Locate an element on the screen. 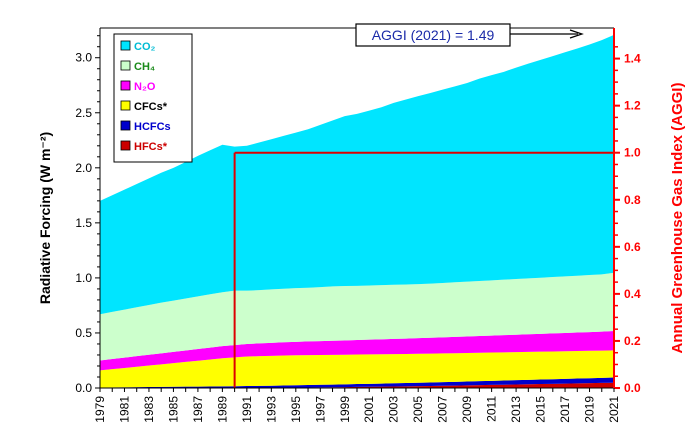 This screenshot has width=699, height=434. x-tick-label: 2013 is located at coordinates (516, 409).